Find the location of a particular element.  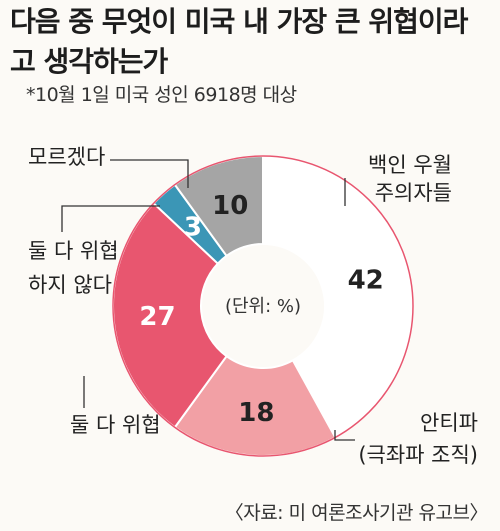

slice-value-label: 3 is located at coordinates (193, 227).